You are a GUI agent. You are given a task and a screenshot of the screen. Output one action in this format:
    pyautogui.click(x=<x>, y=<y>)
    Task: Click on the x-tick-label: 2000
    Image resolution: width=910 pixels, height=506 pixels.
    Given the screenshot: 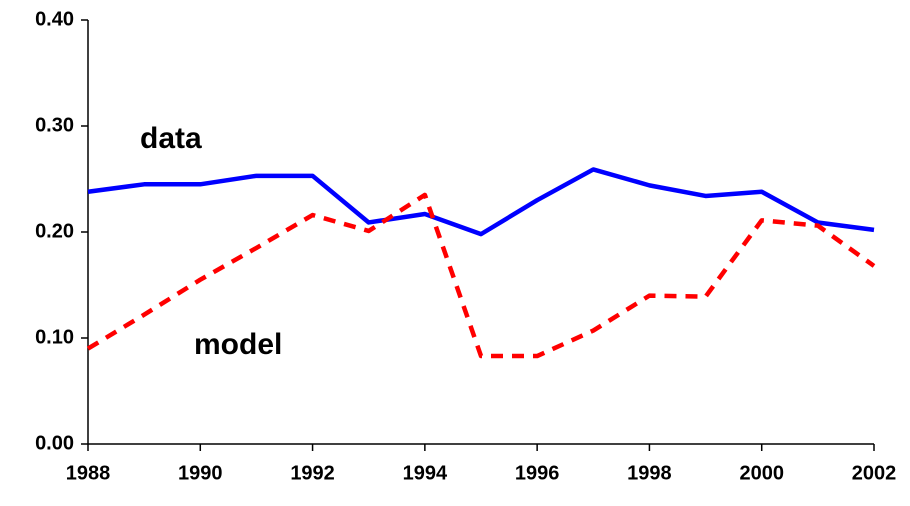 What is the action you would take?
    pyautogui.click(x=761, y=473)
    